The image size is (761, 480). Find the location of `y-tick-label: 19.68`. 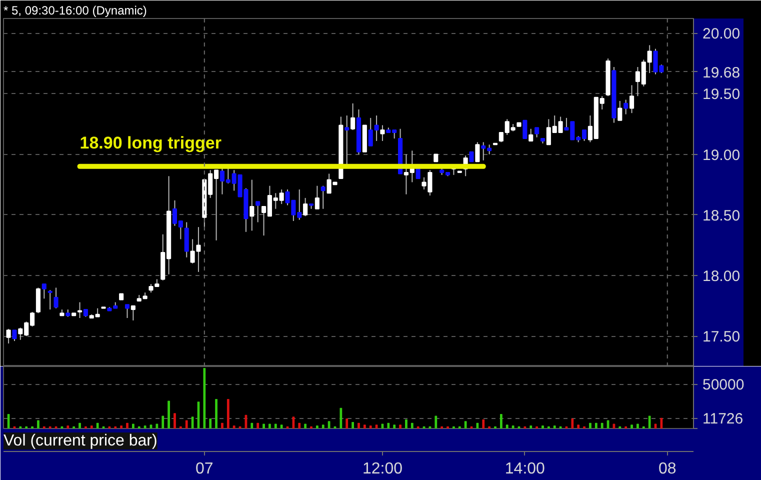

y-tick-label: 19.68 is located at coordinates (721, 73).